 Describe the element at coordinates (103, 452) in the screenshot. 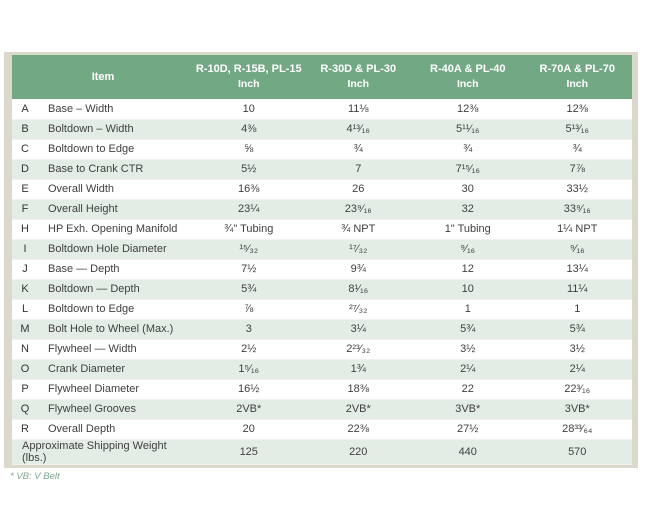

I see `shipping-weight-label: Approximate Shipping Weight (lbs.)` at that location.